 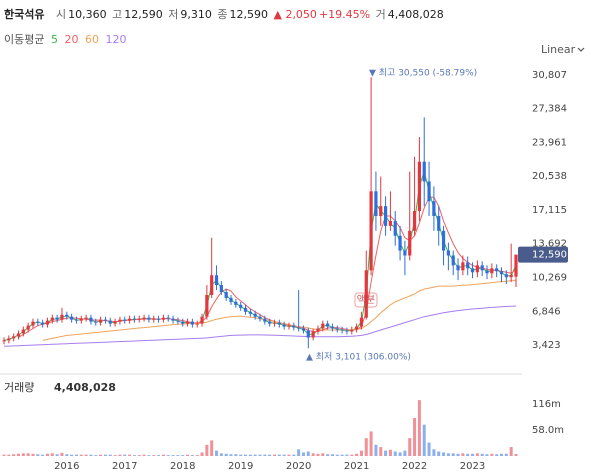 What do you see at coordinates (543, 254) in the screenshot?
I see `current-price-badge` at bounding box center [543, 254].